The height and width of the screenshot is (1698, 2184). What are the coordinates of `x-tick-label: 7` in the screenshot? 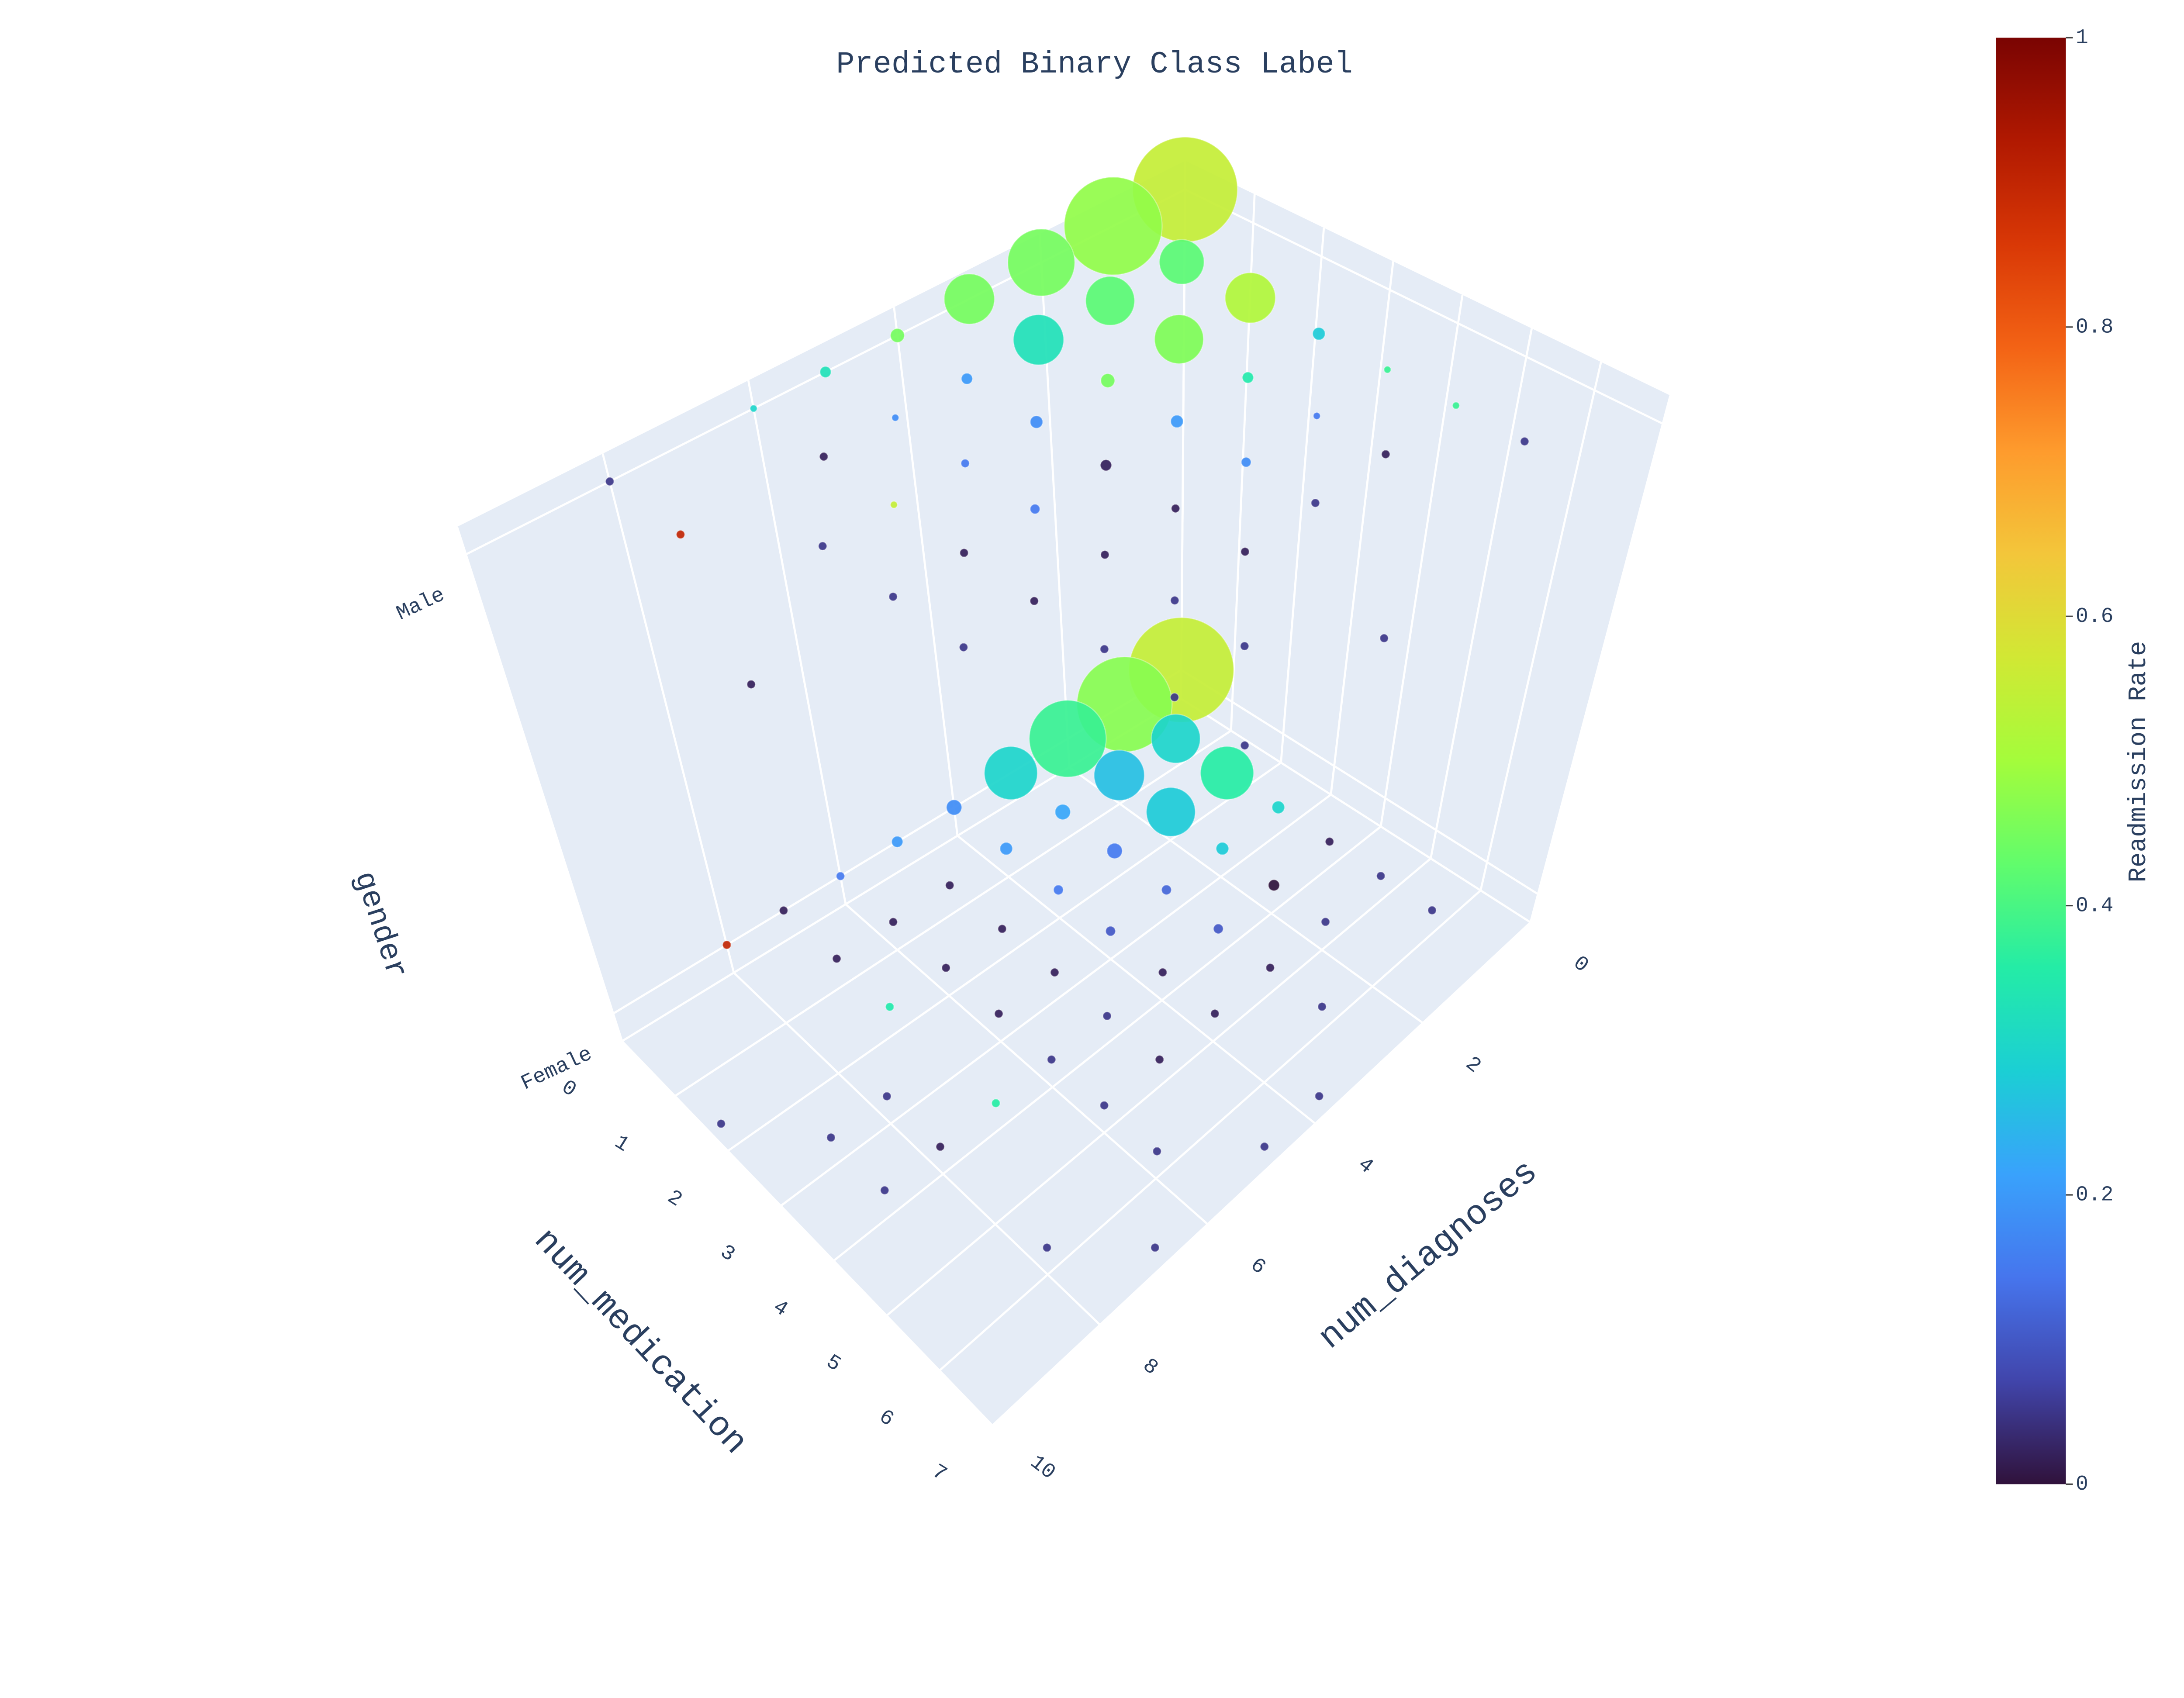 It's located at (940, 1473).